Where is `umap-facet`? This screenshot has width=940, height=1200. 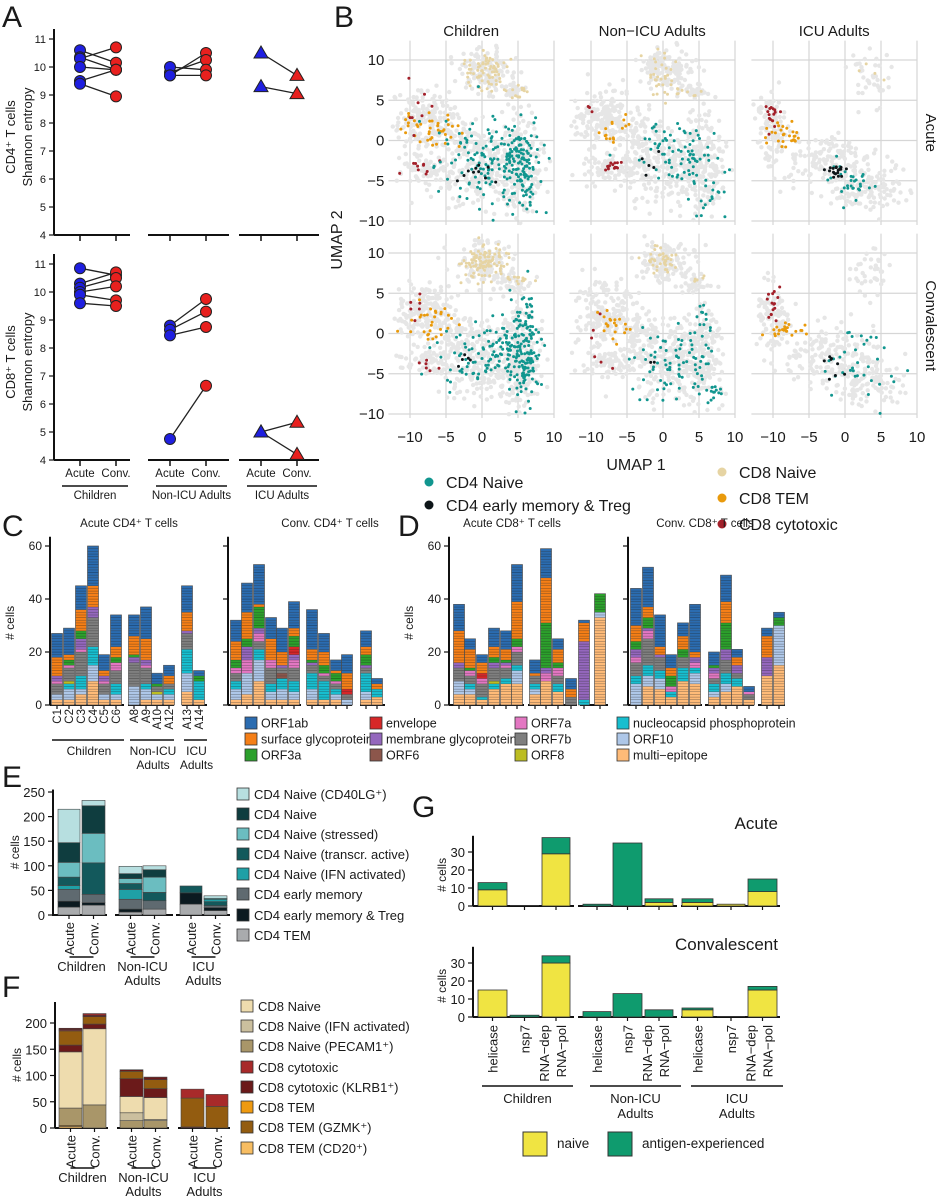 umap-facet is located at coordinates (834, 133).